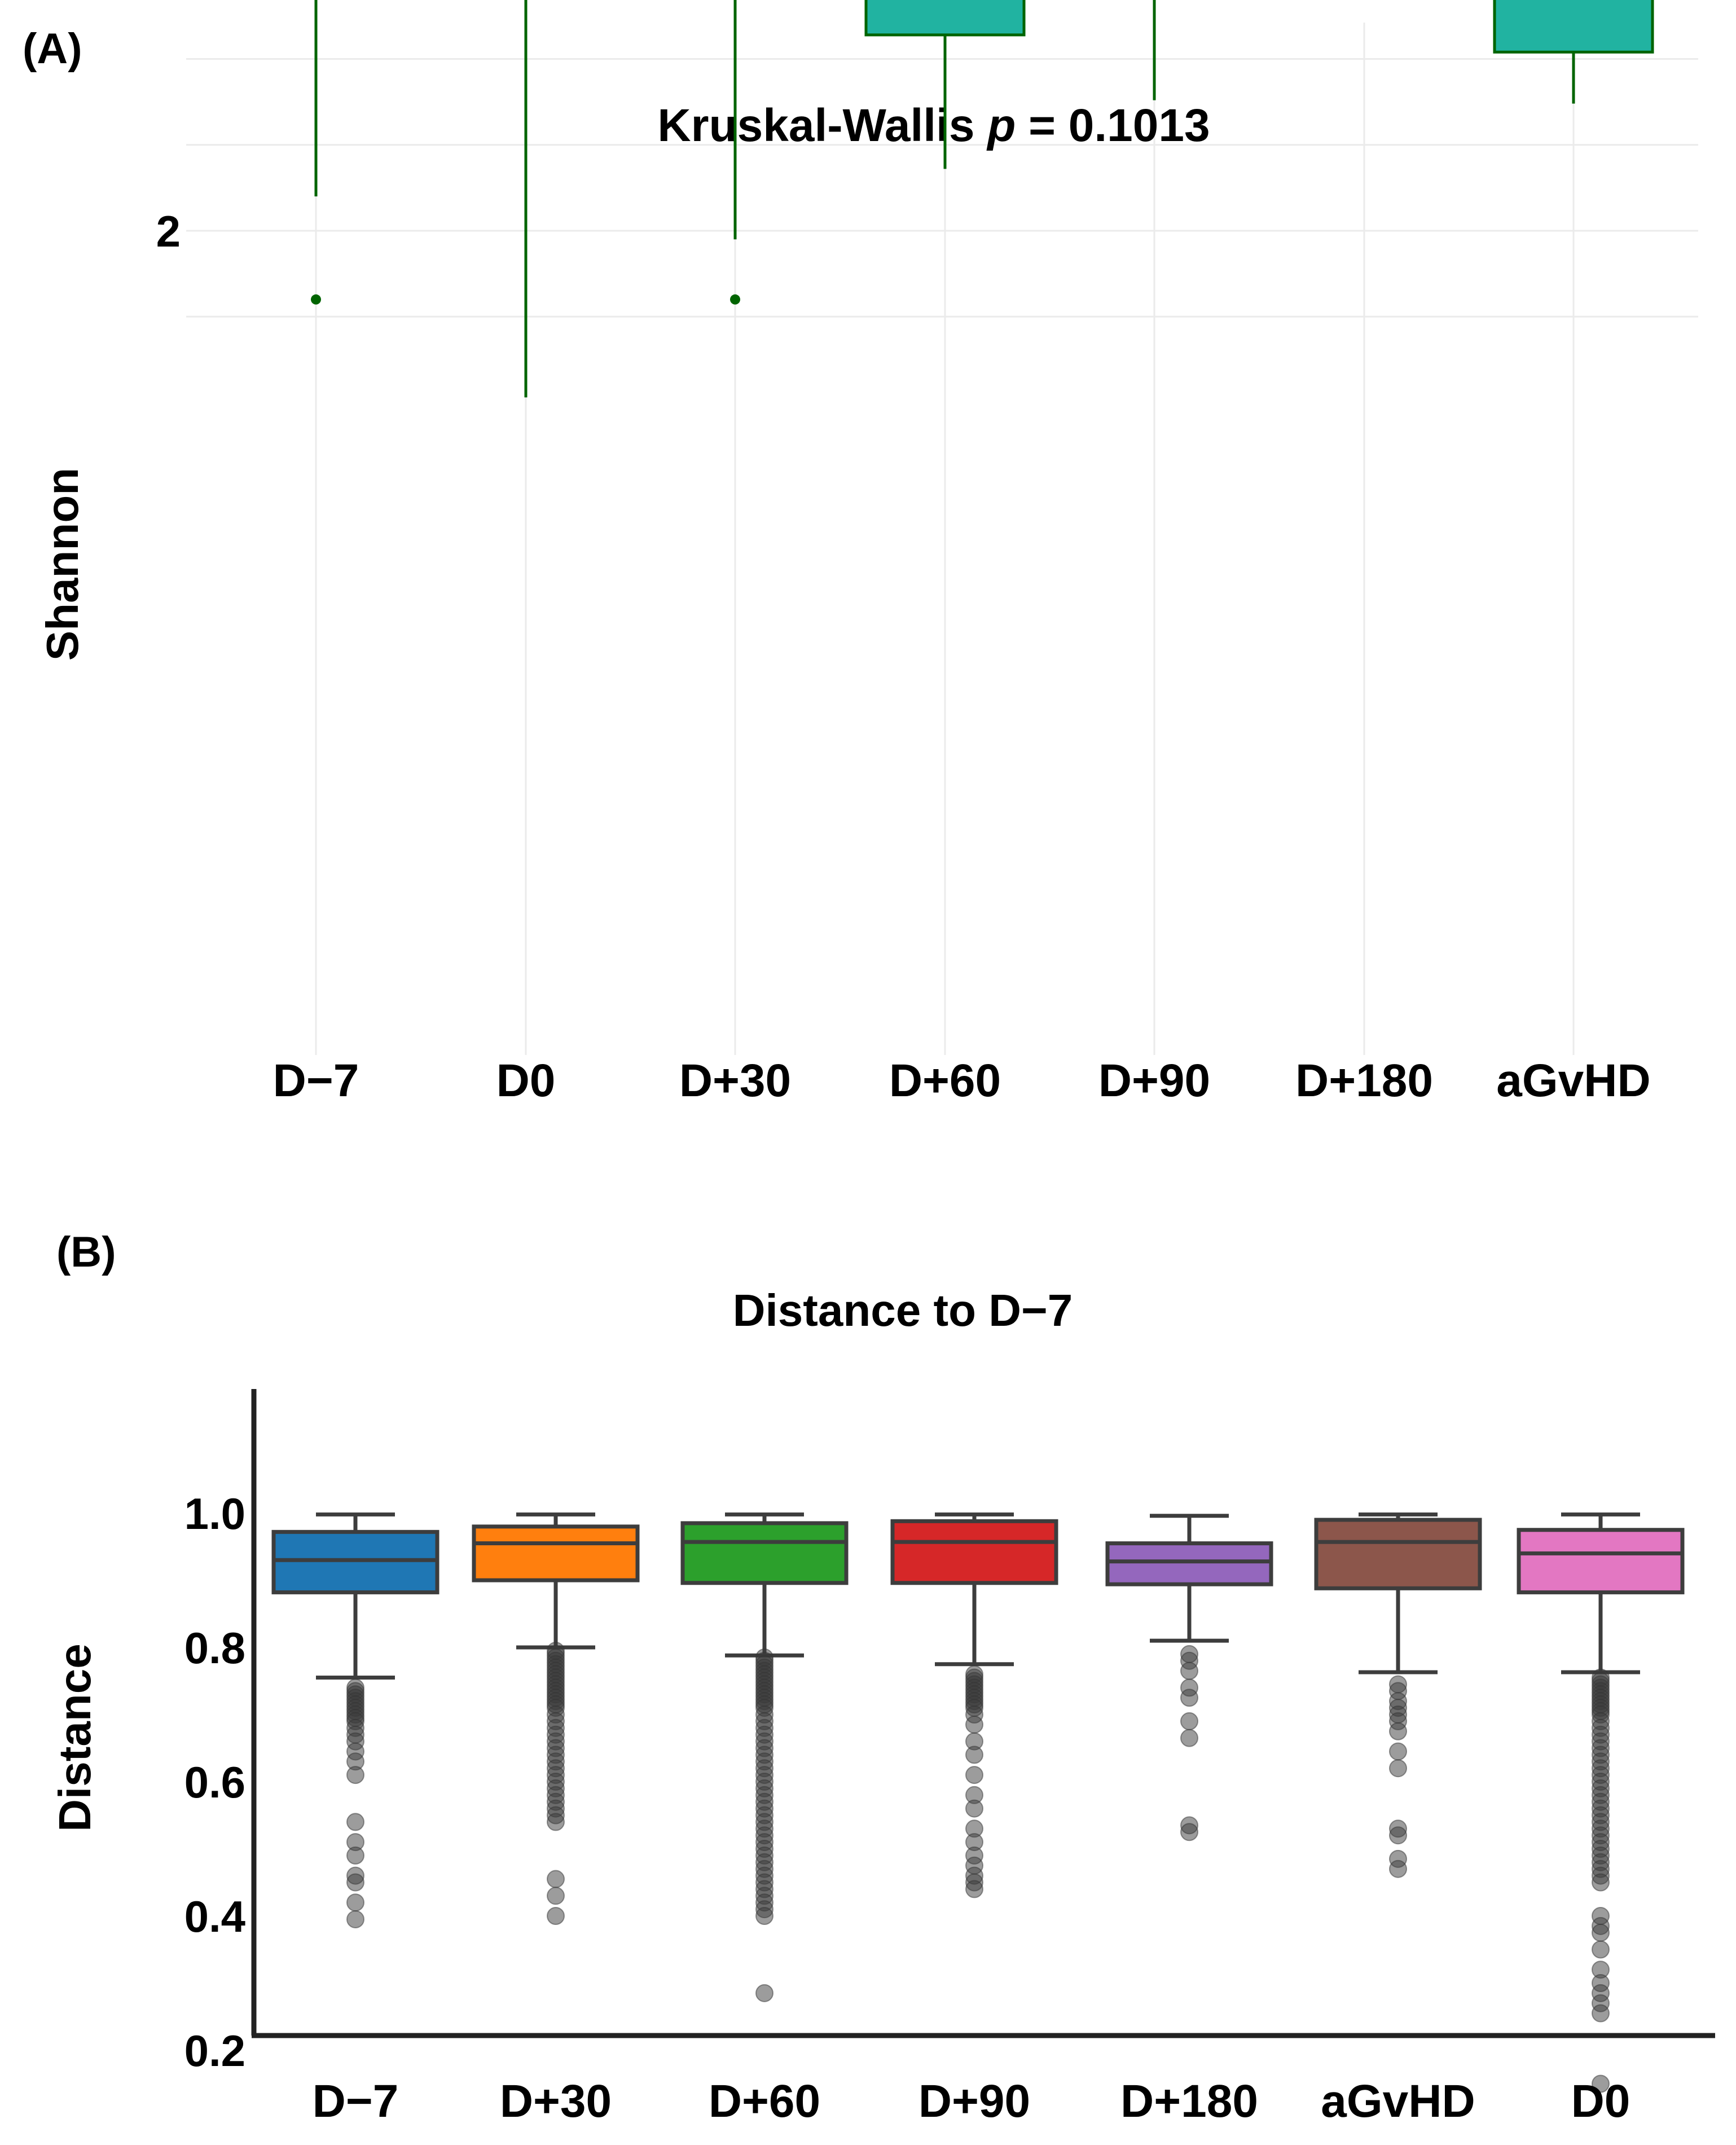 The height and width of the screenshot is (2145, 1736). Describe the element at coordinates (215, 1514) in the screenshot. I see `y-tick-label: 1.0` at that location.